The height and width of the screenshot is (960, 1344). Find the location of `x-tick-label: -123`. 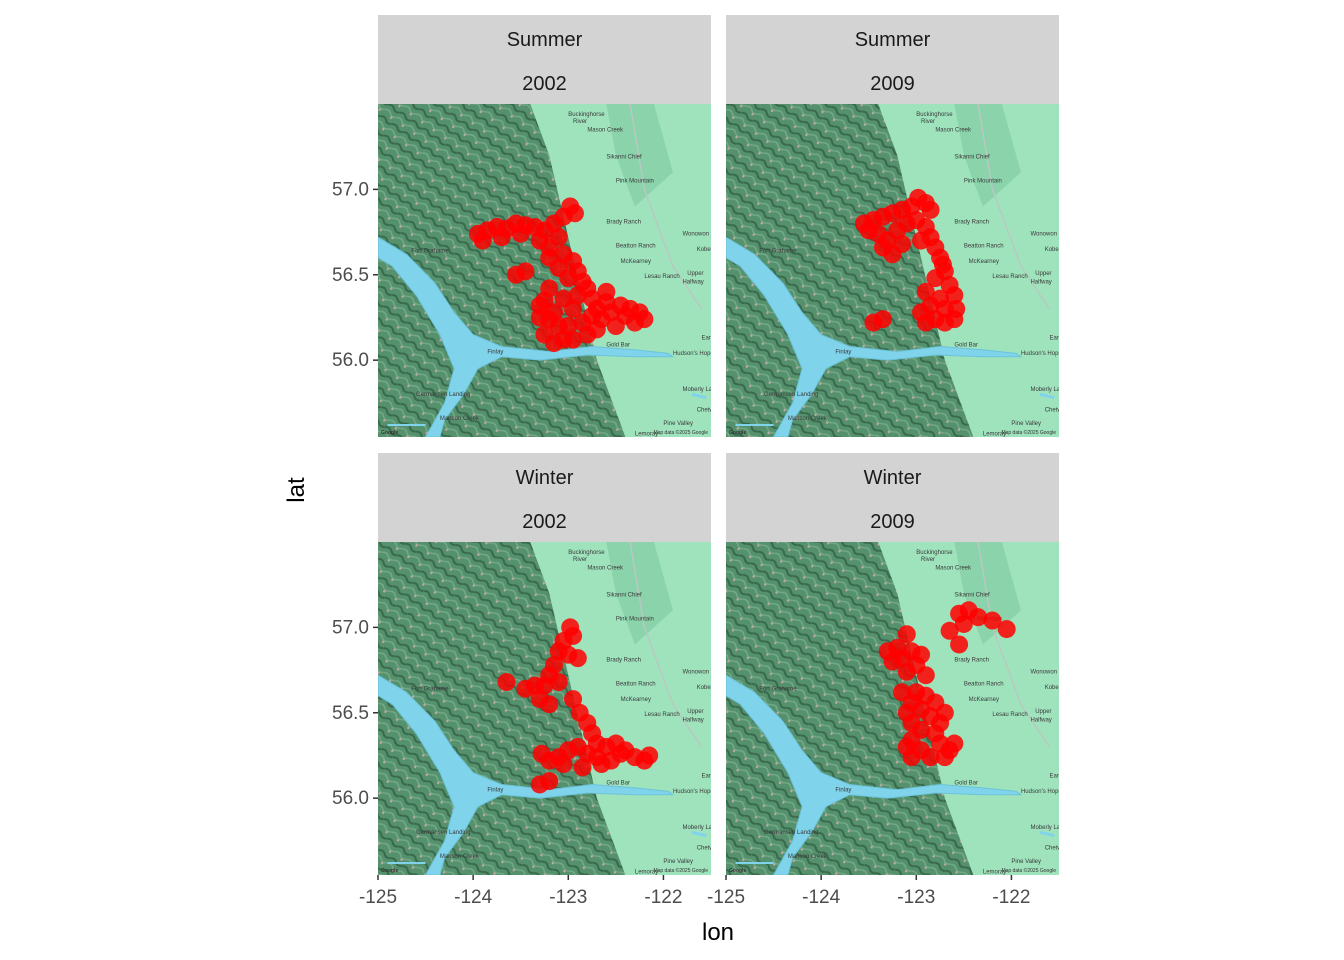

x-tick-label: -123 is located at coordinates (916, 897).